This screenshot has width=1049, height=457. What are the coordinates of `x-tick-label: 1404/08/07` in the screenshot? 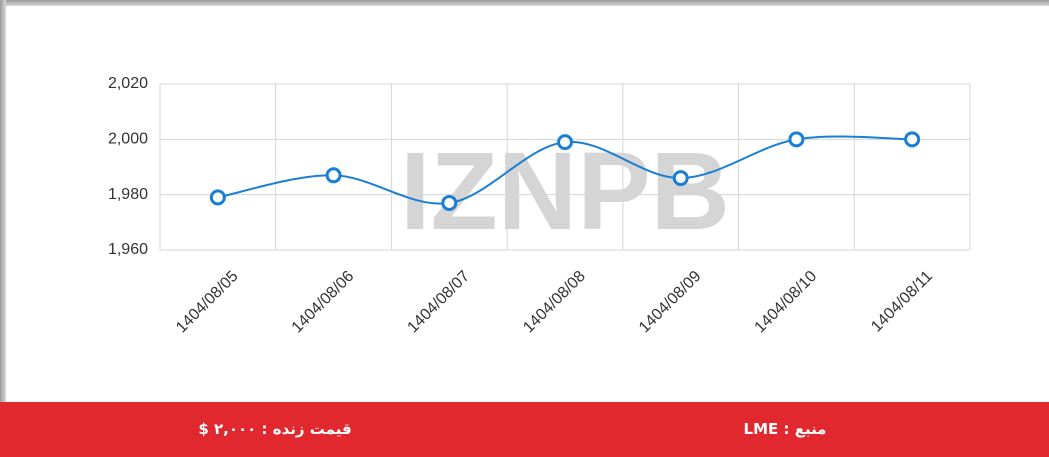 It's located at (438, 302).